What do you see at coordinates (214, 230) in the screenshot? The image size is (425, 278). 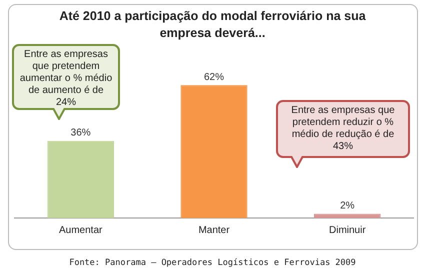 I see `x-tick-label: Manter` at bounding box center [214, 230].